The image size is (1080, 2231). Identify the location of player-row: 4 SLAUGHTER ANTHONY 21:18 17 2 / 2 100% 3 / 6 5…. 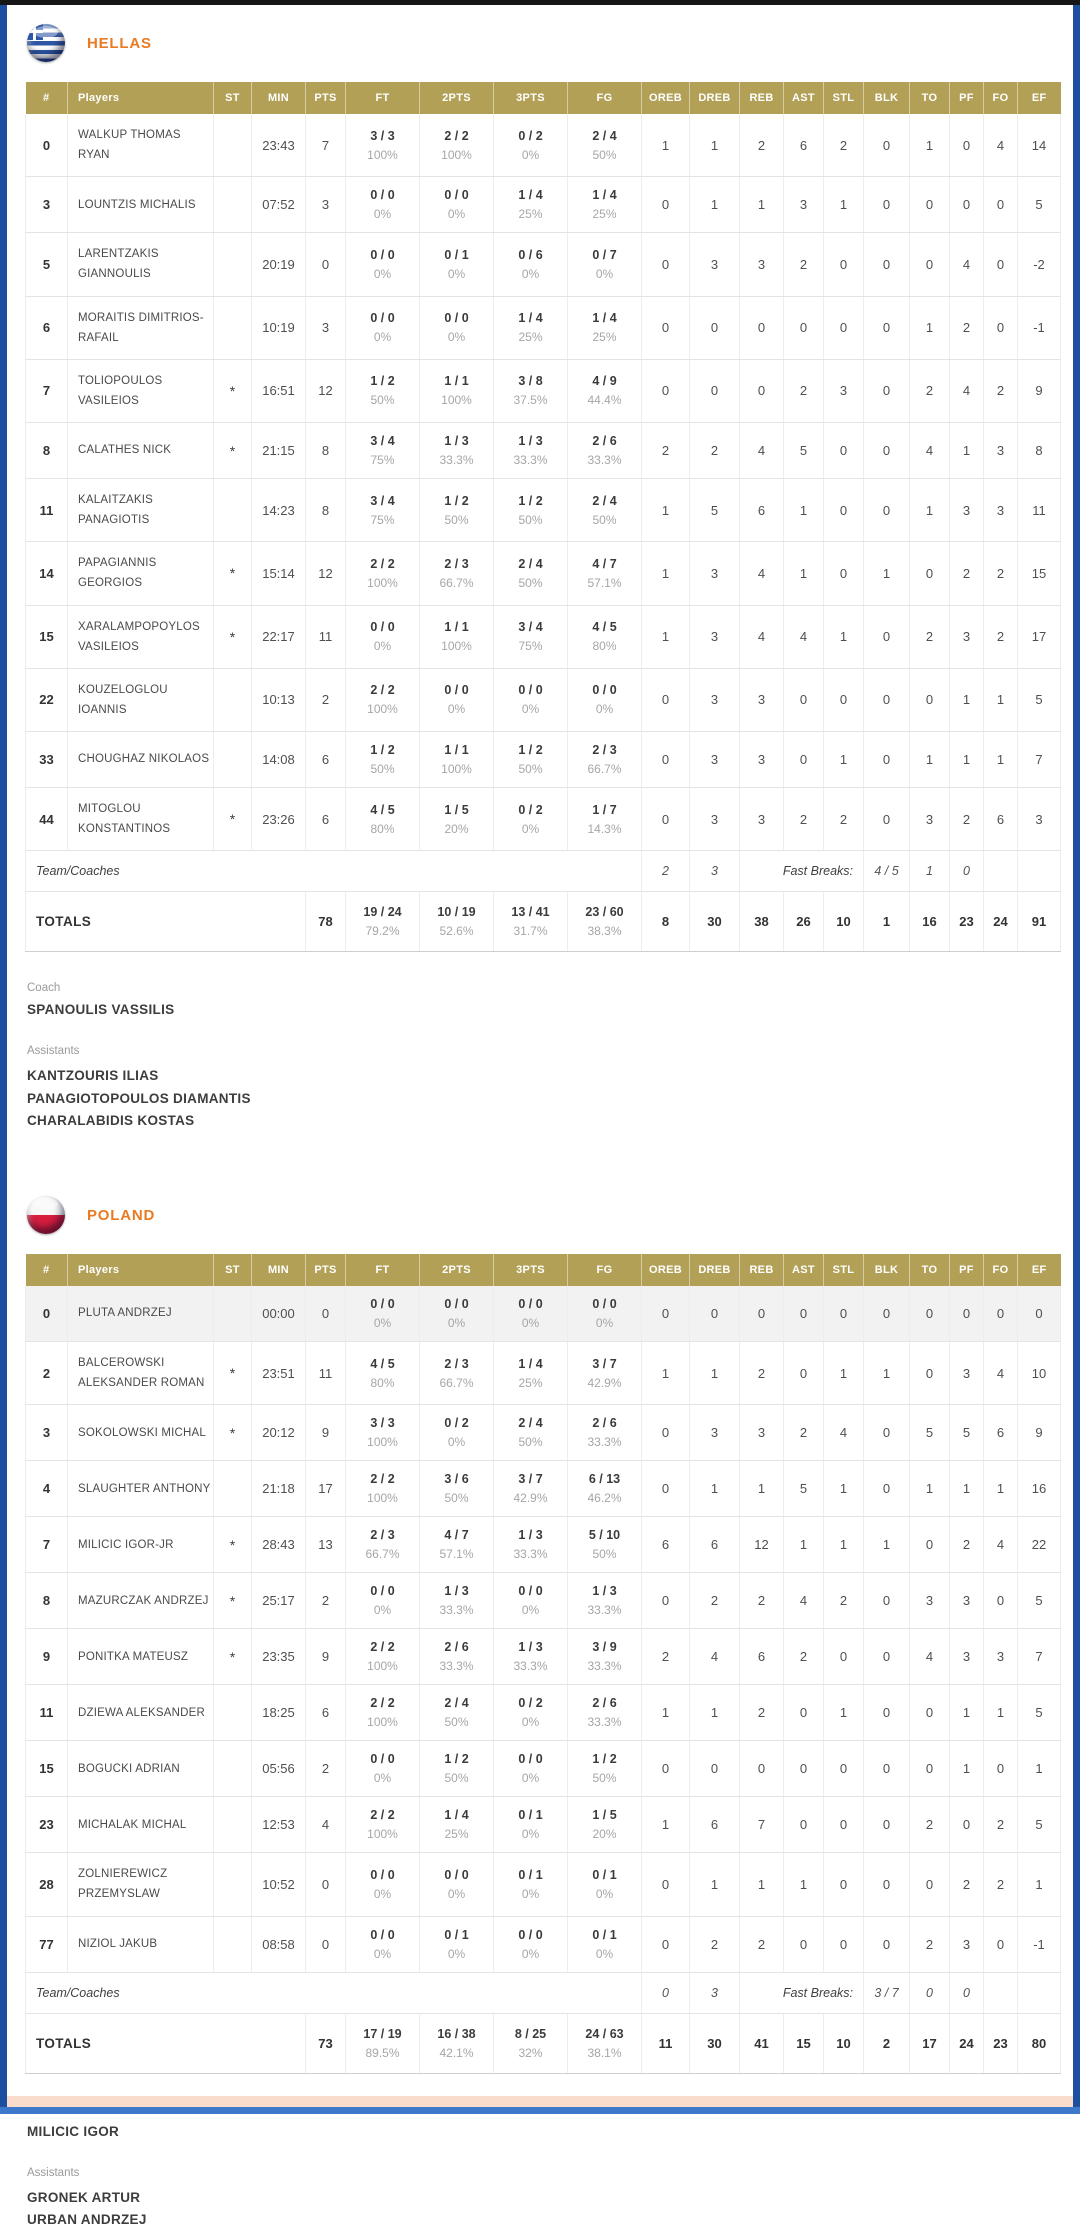
(543, 1489).